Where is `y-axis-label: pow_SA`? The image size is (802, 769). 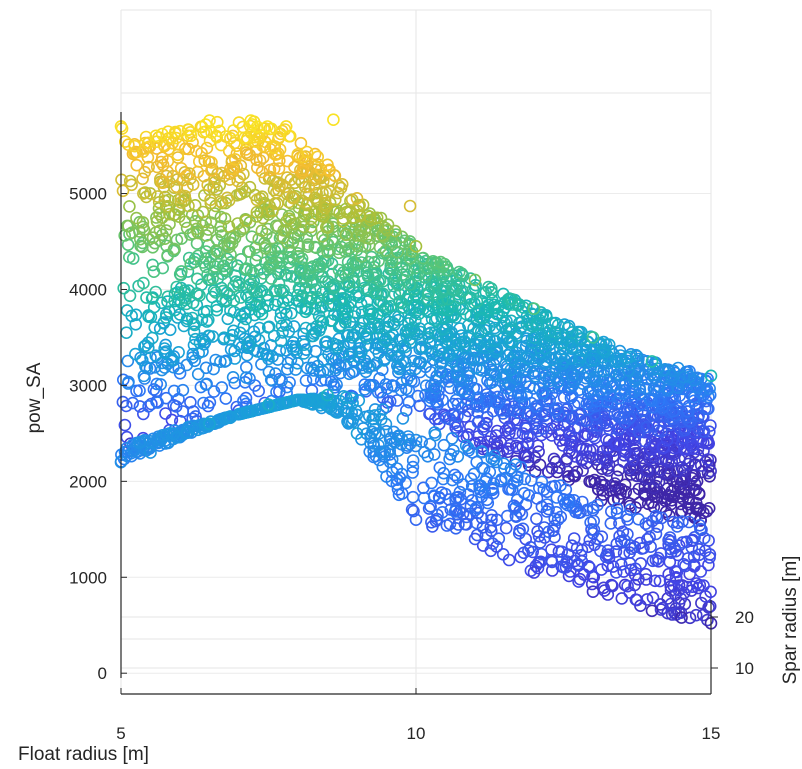 y-axis-label: pow_SA is located at coordinates (34, 397).